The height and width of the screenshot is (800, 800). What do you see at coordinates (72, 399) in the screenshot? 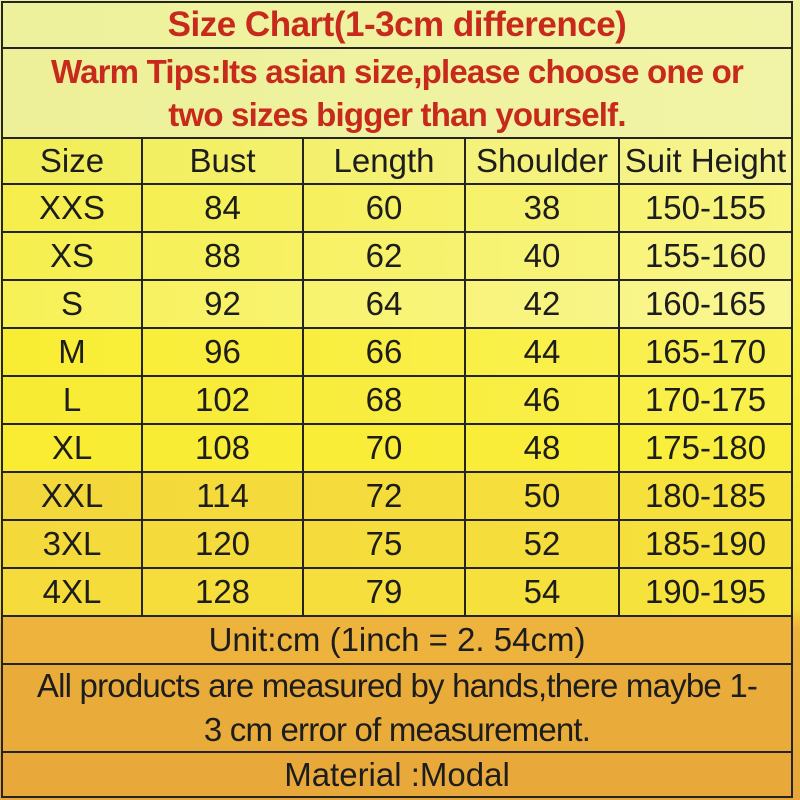
I see `size-cell: L` at bounding box center [72, 399].